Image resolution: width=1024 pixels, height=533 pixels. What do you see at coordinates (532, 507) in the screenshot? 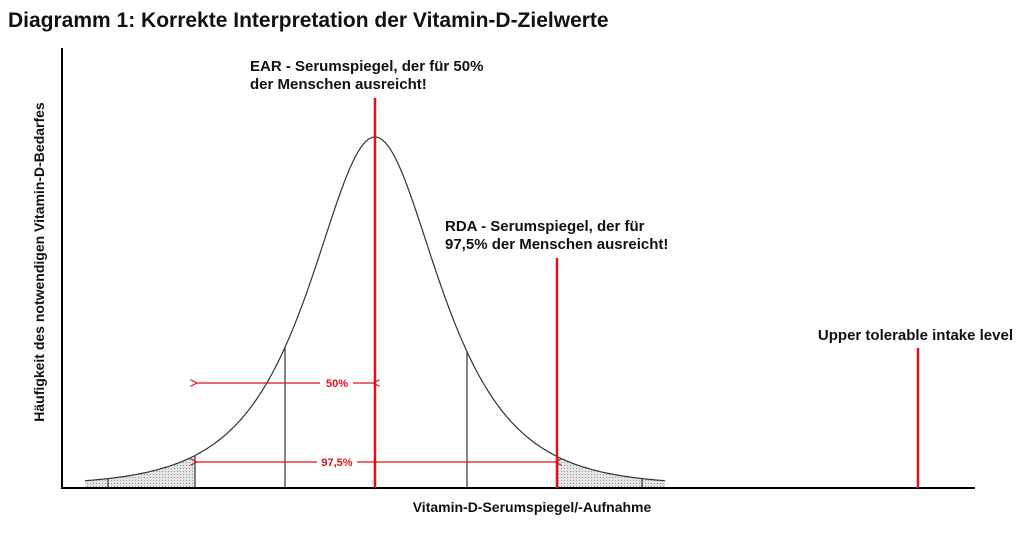
I see `x-axis-label: Vitamin-D-Serumspiegel/-Aufnahme` at bounding box center [532, 507].